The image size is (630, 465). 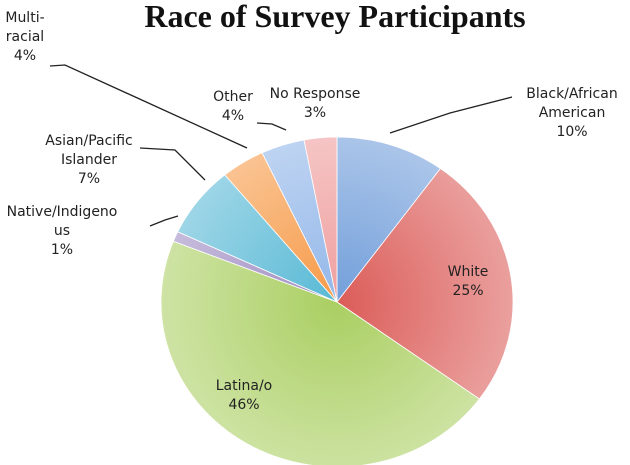 What do you see at coordinates (571, 132) in the screenshot?
I see `slice-value-text: 10%` at bounding box center [571, 132].